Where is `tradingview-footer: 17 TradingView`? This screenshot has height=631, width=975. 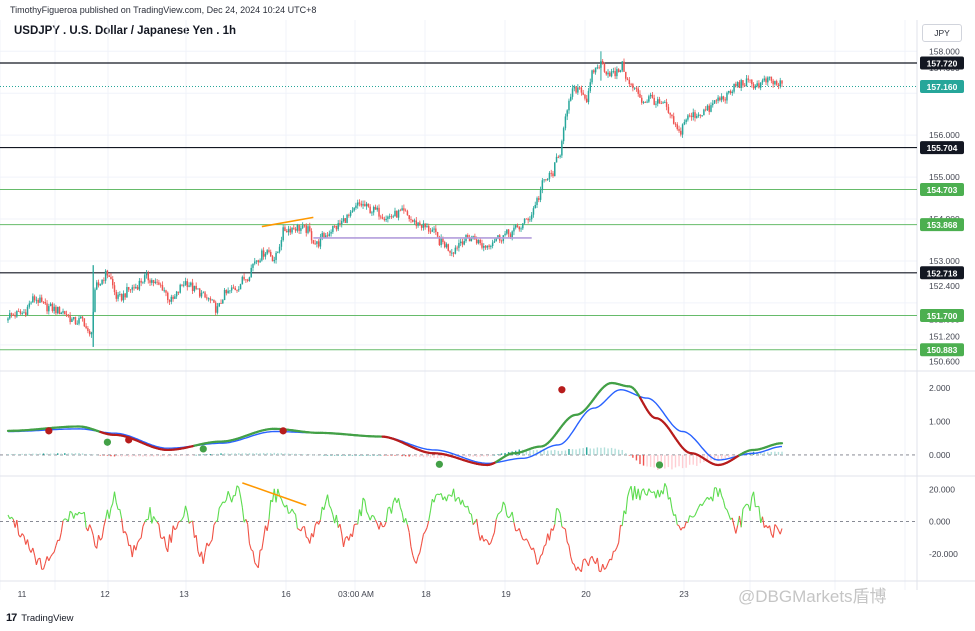 tradingview-footer: 17 TradingView is located at coordinates (40, 618).